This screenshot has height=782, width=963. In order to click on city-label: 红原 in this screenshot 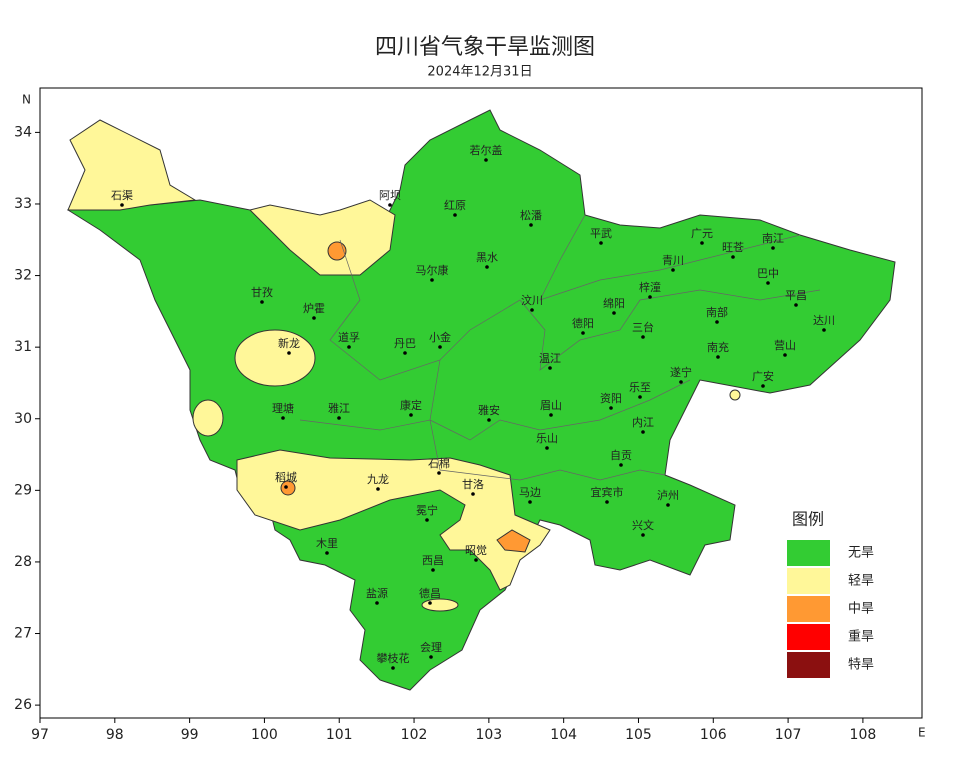, I will do `click(455, 205)`.